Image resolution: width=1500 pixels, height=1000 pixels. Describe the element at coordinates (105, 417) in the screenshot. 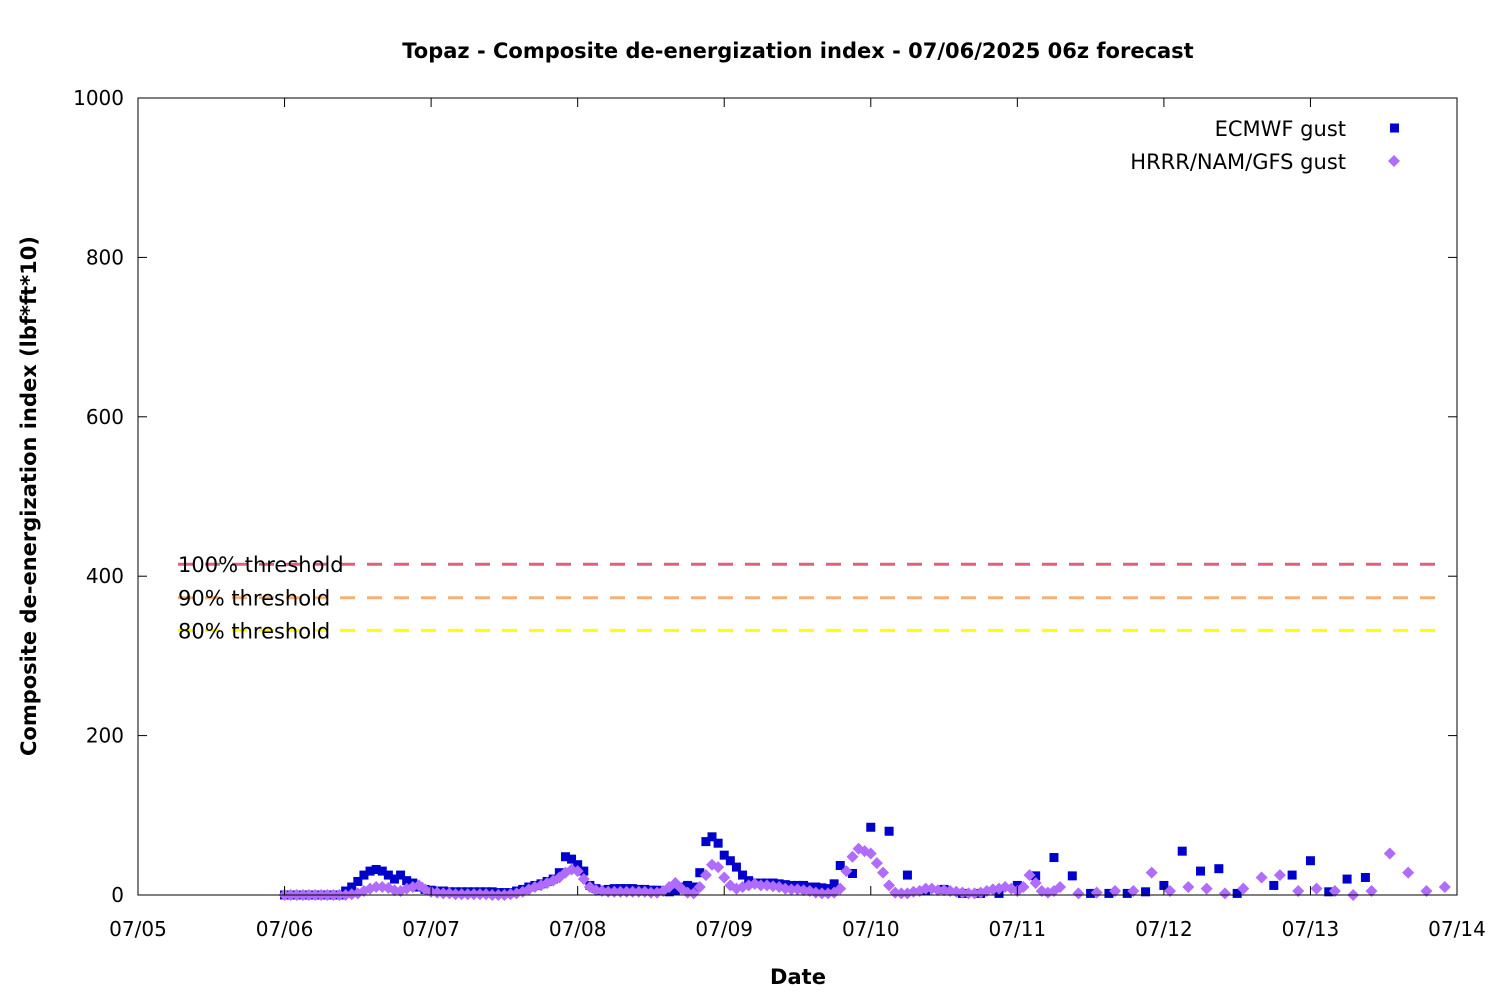

I see `y-tick-label: 600` at that location.